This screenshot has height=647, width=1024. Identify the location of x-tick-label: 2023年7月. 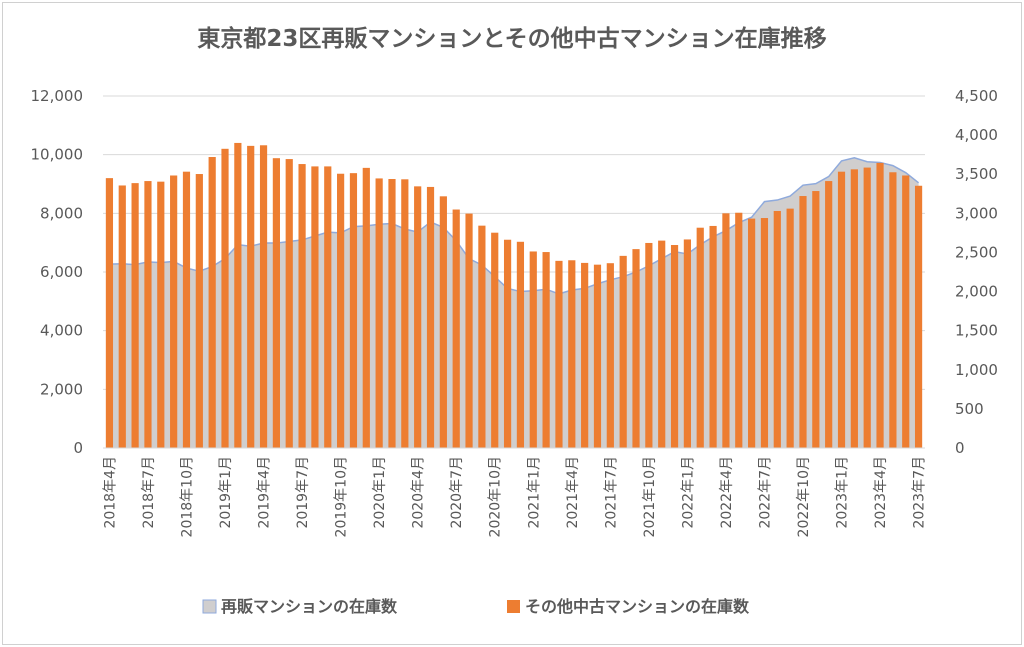
(920, 492).